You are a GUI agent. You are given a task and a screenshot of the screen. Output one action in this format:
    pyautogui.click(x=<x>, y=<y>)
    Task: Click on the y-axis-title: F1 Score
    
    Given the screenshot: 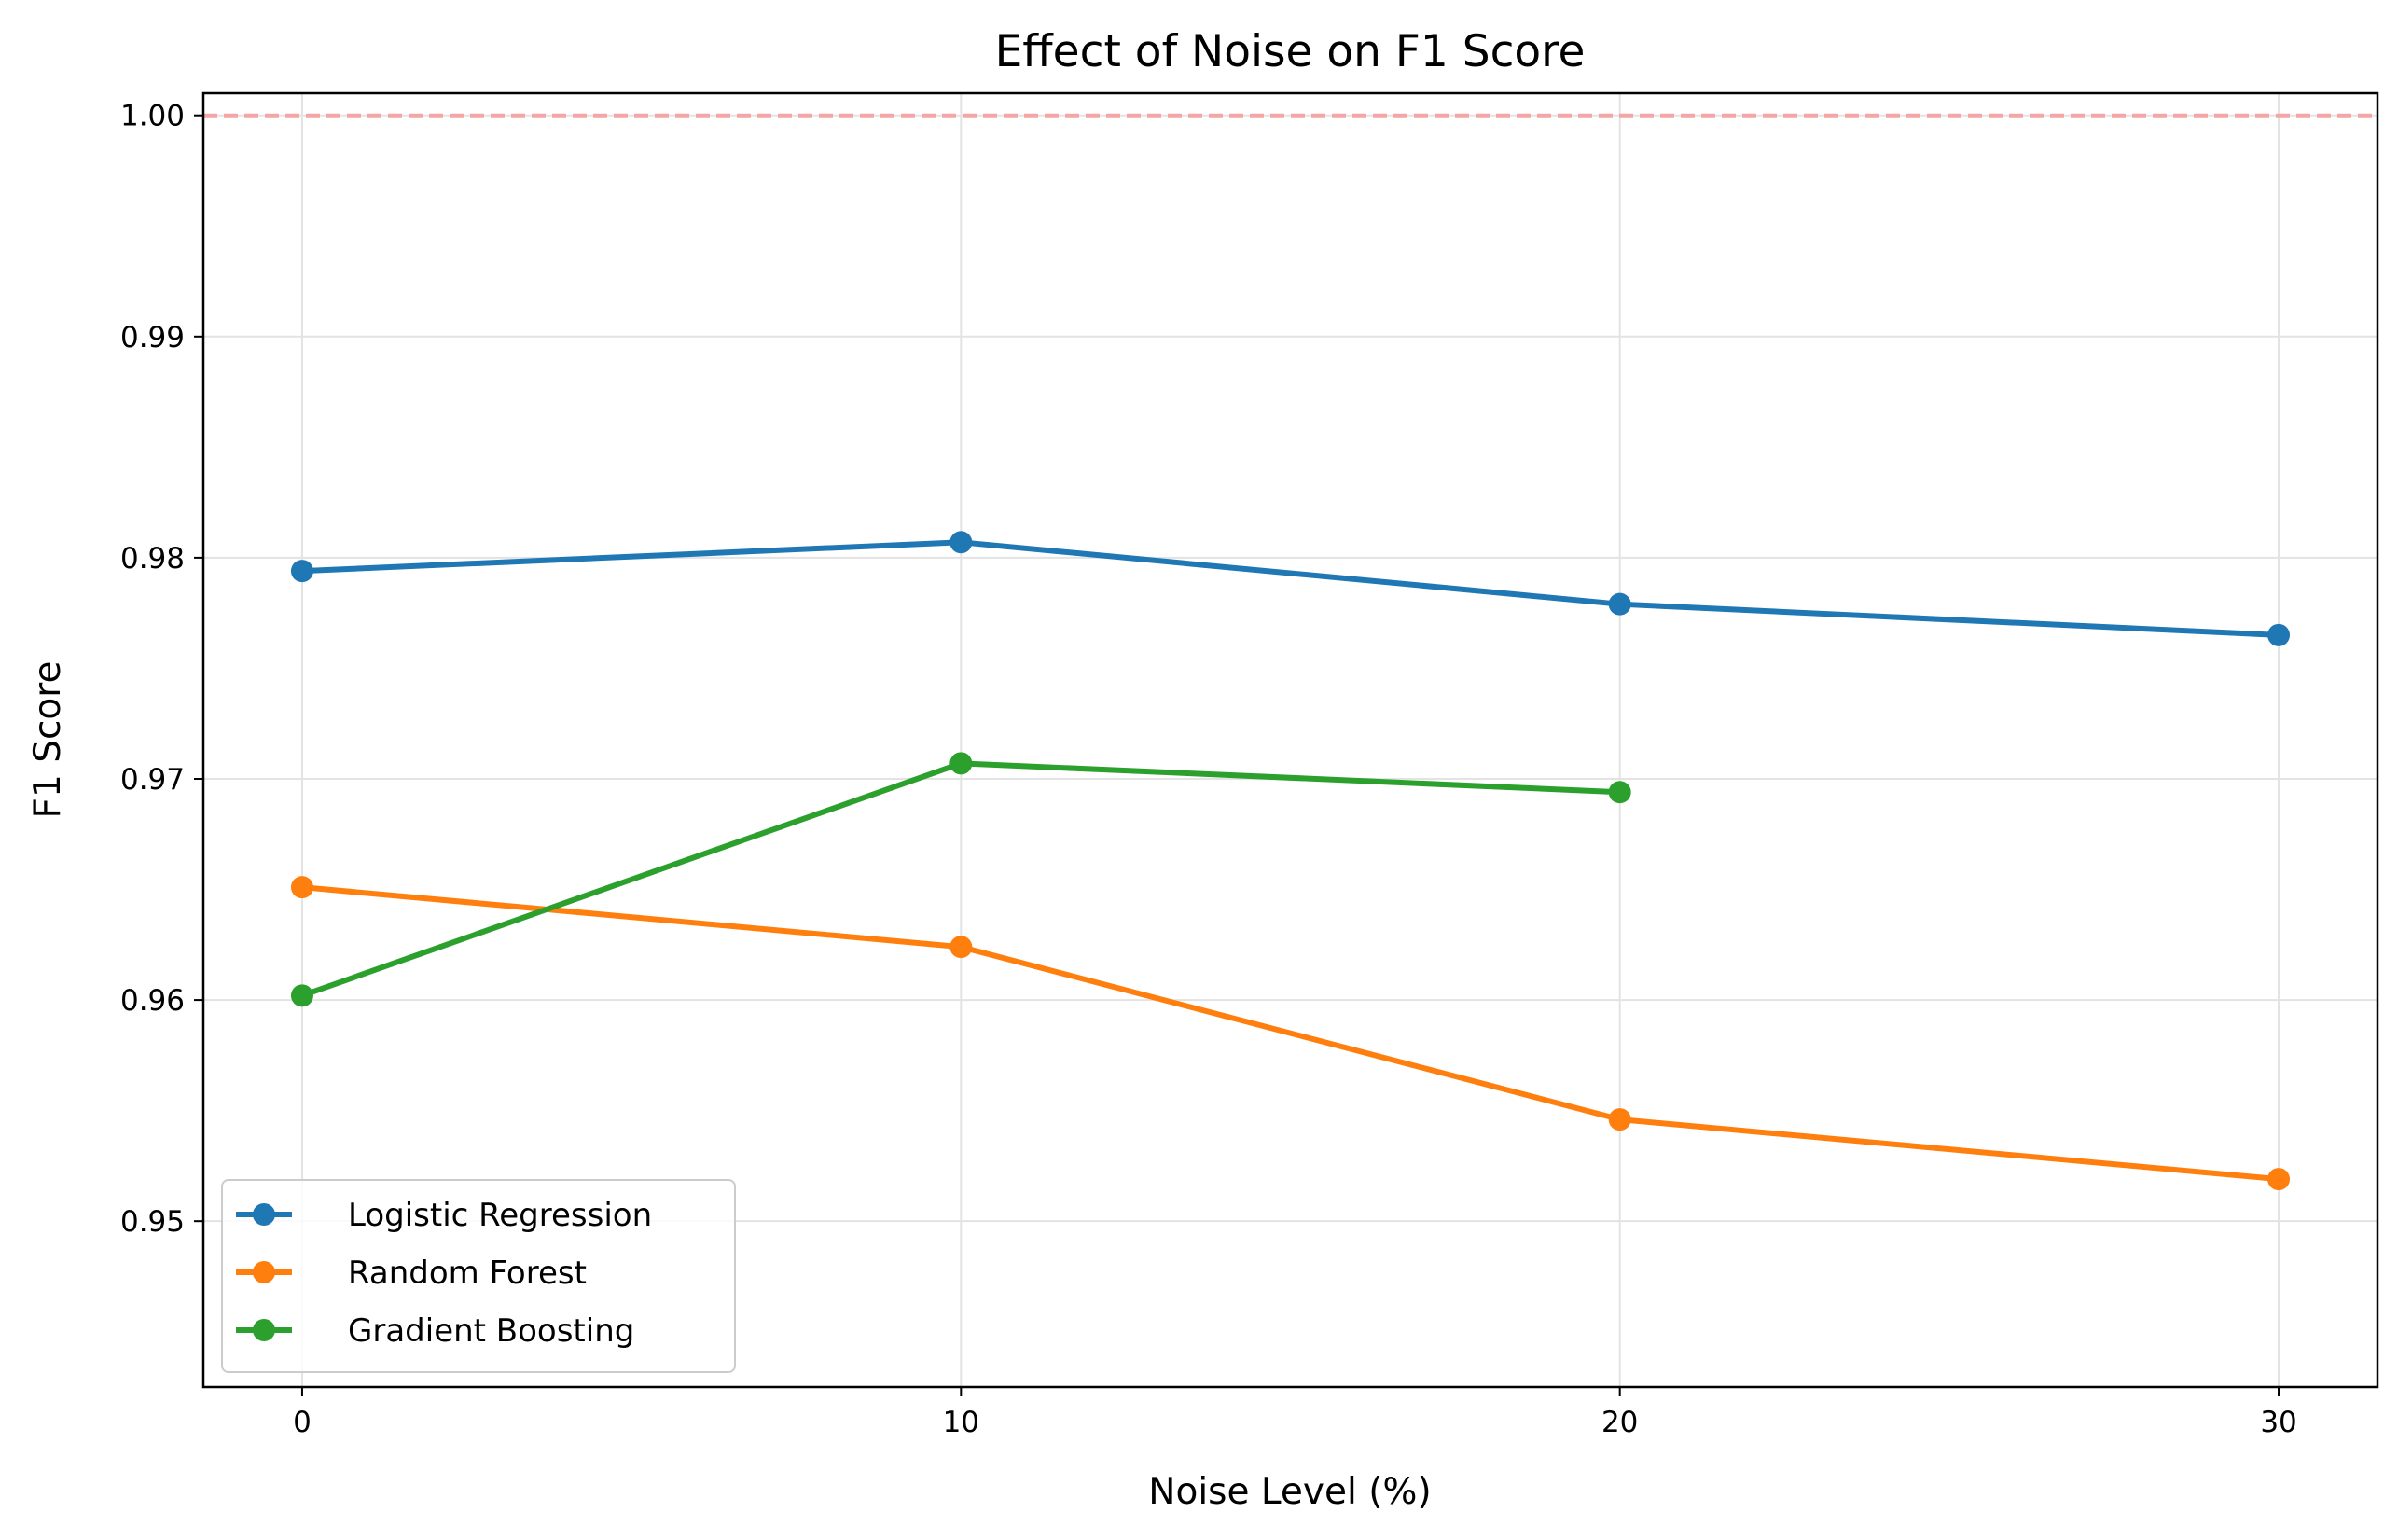 What is the action you would take?
    pyautogui.click(x=48, y=740)
    